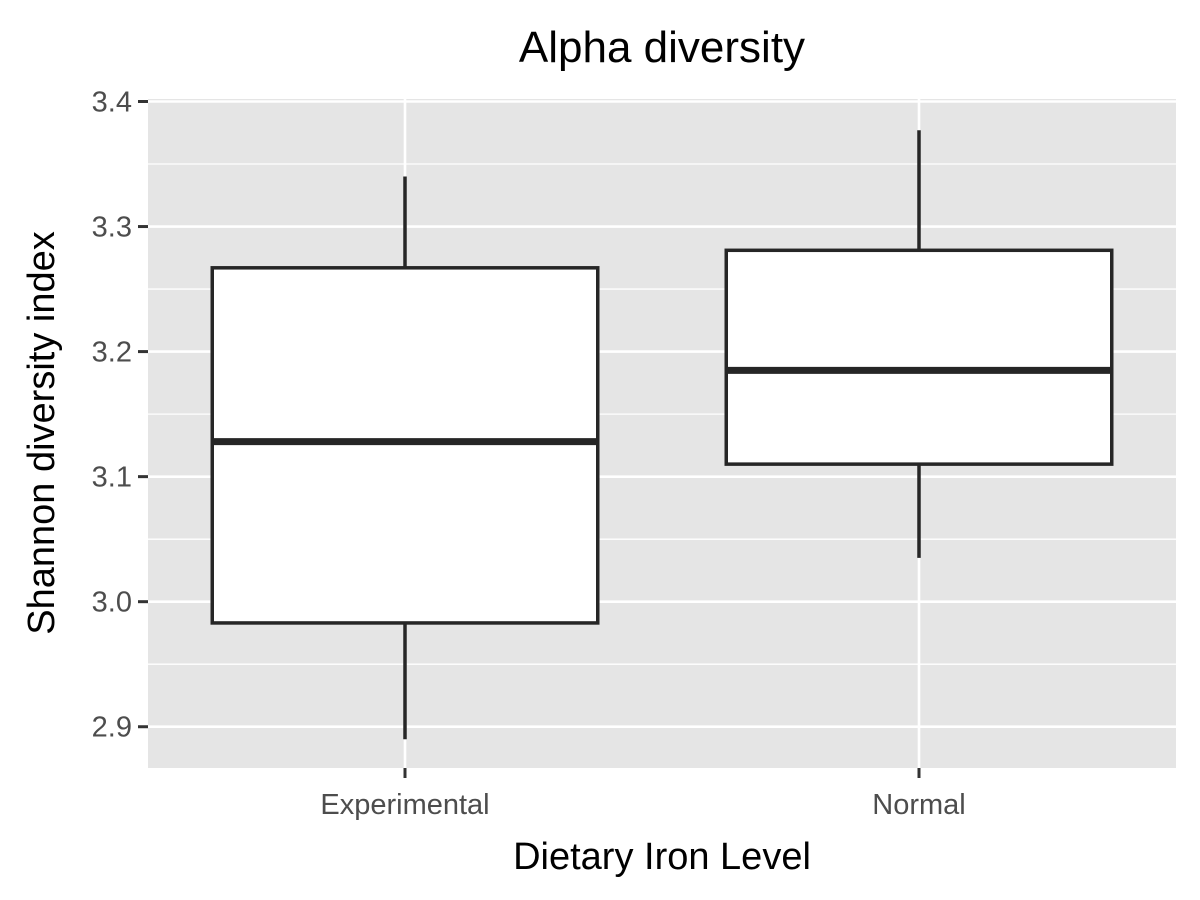 The image size is (1200, 900). I want to click on y-tick-label: 3.0, so click(112, 603).